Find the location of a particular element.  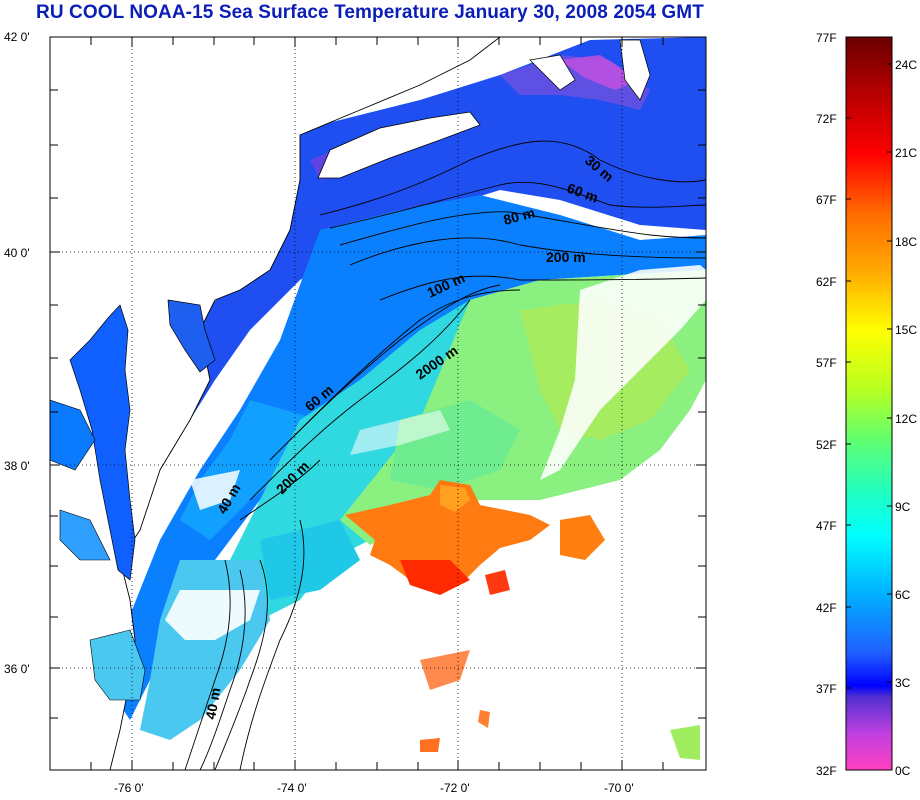

pamlico-sound is located at coordinates (117, 665).